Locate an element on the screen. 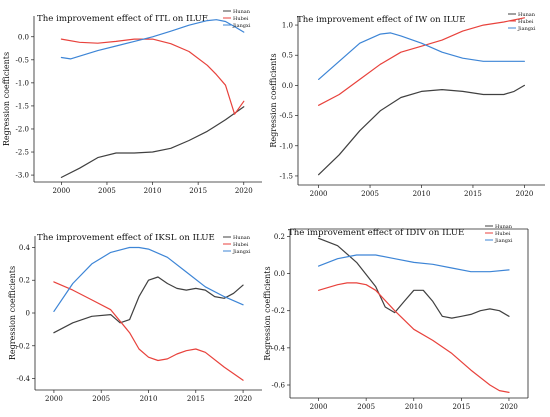 This screenshot has height=417, width=550. y-tick-label: -0.6 is located at coordinates (279, 386).